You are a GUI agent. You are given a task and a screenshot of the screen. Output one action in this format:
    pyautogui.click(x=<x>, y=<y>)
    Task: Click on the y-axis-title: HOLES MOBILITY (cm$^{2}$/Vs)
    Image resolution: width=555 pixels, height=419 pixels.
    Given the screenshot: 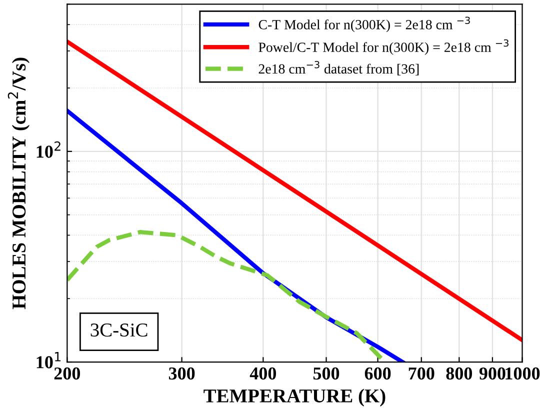 What is the action you would take?
    pyautogui.click(x=19, y=184)
    